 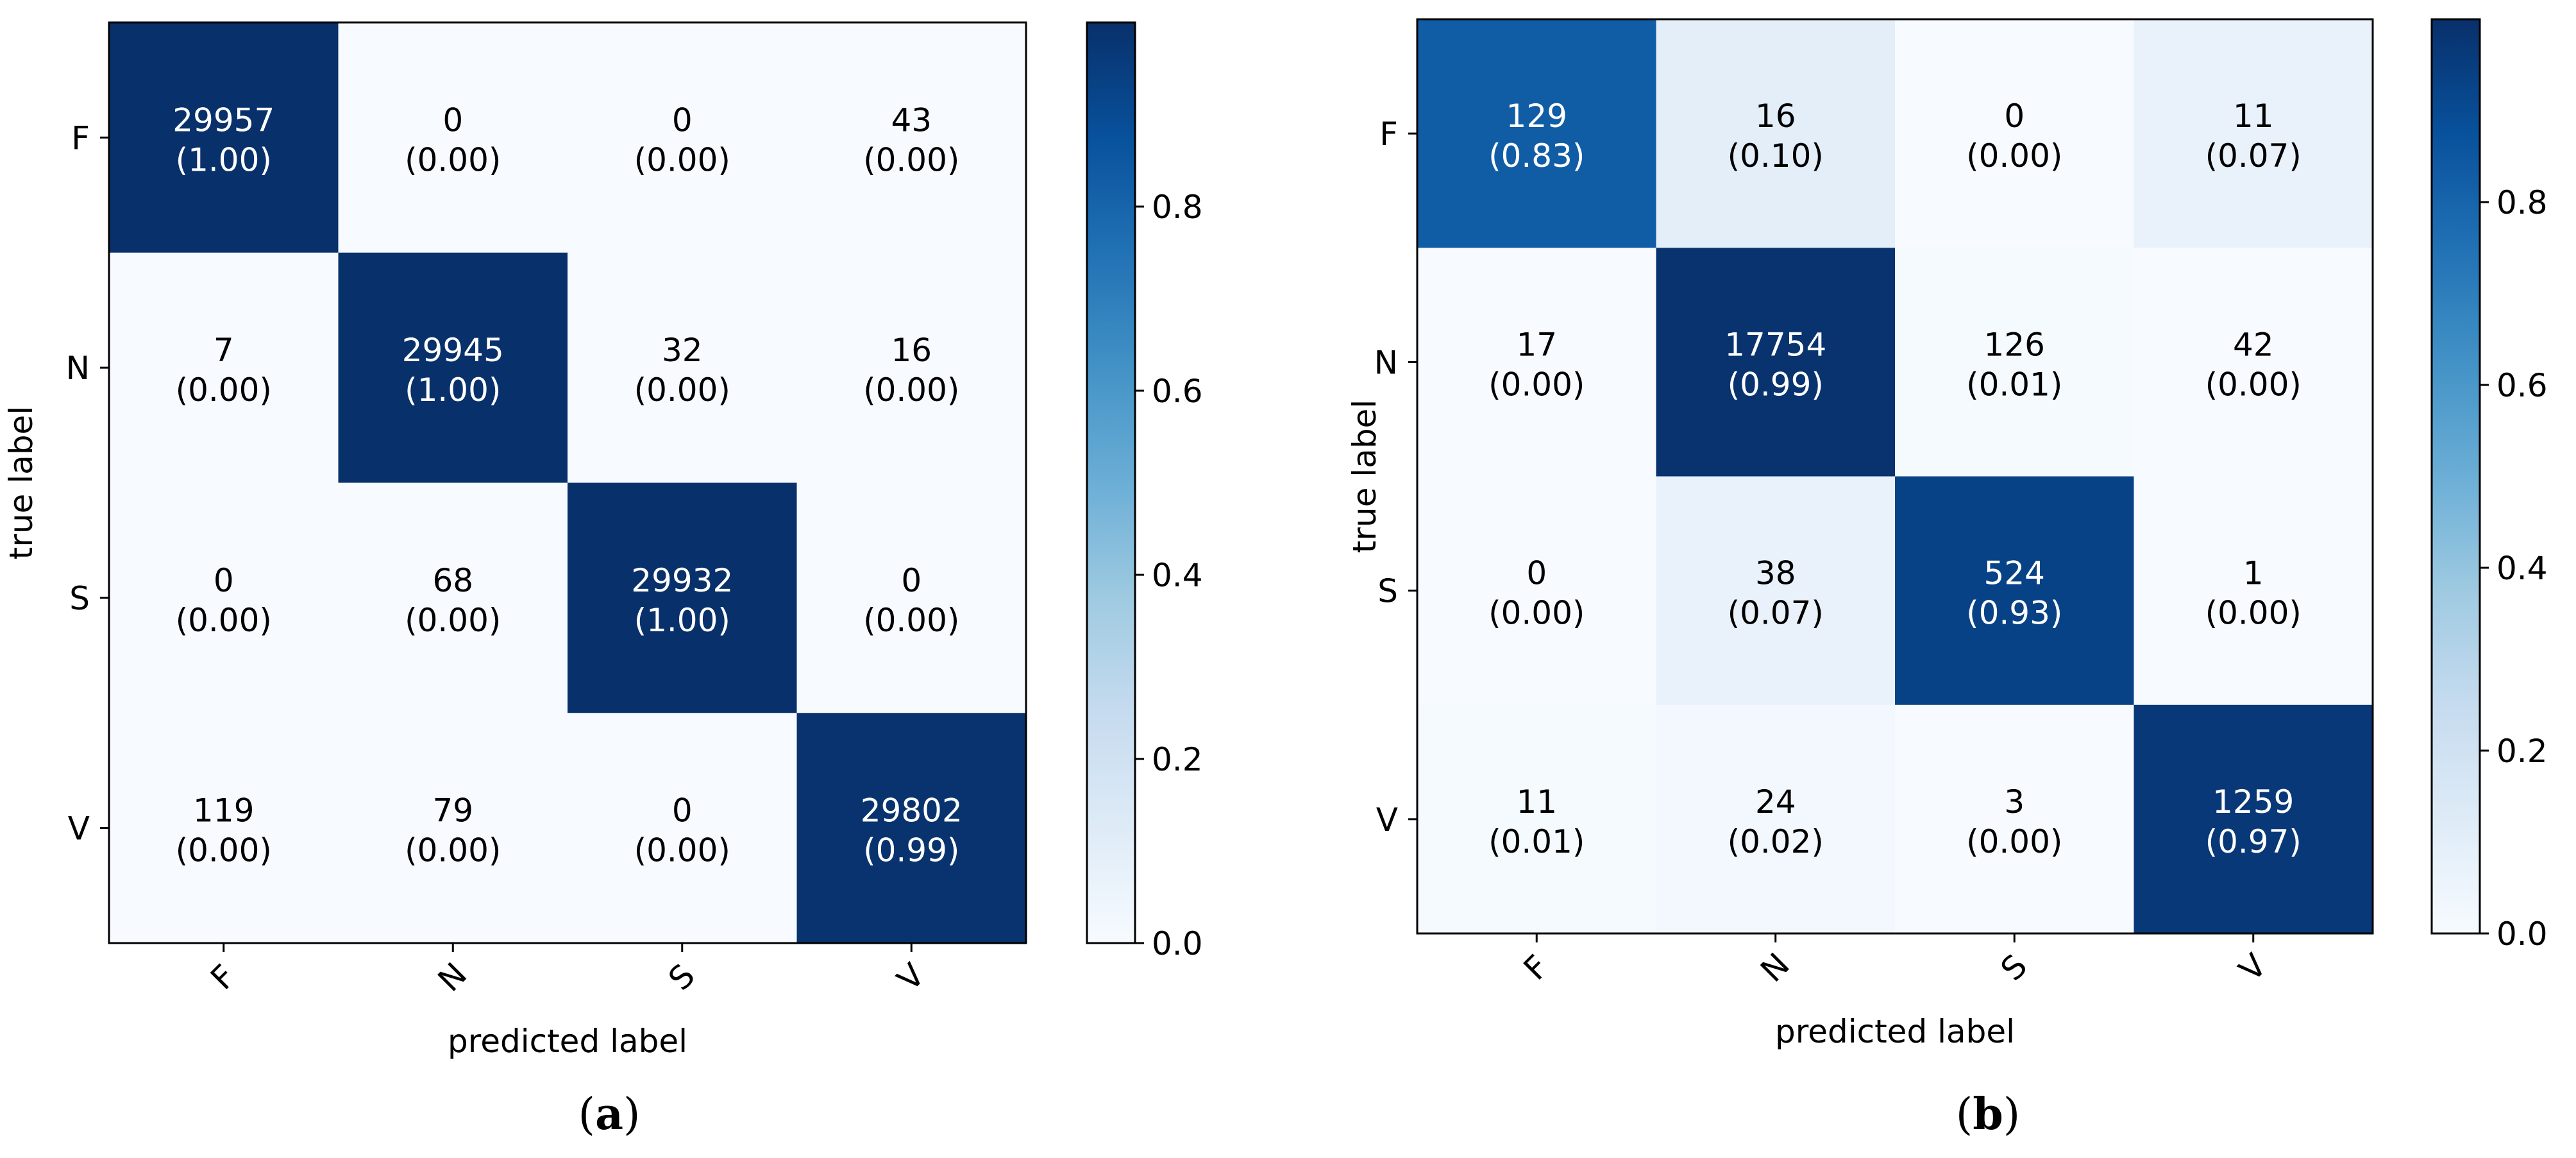 I want to click on x-tick-label: N, so click(x=452, y=978).